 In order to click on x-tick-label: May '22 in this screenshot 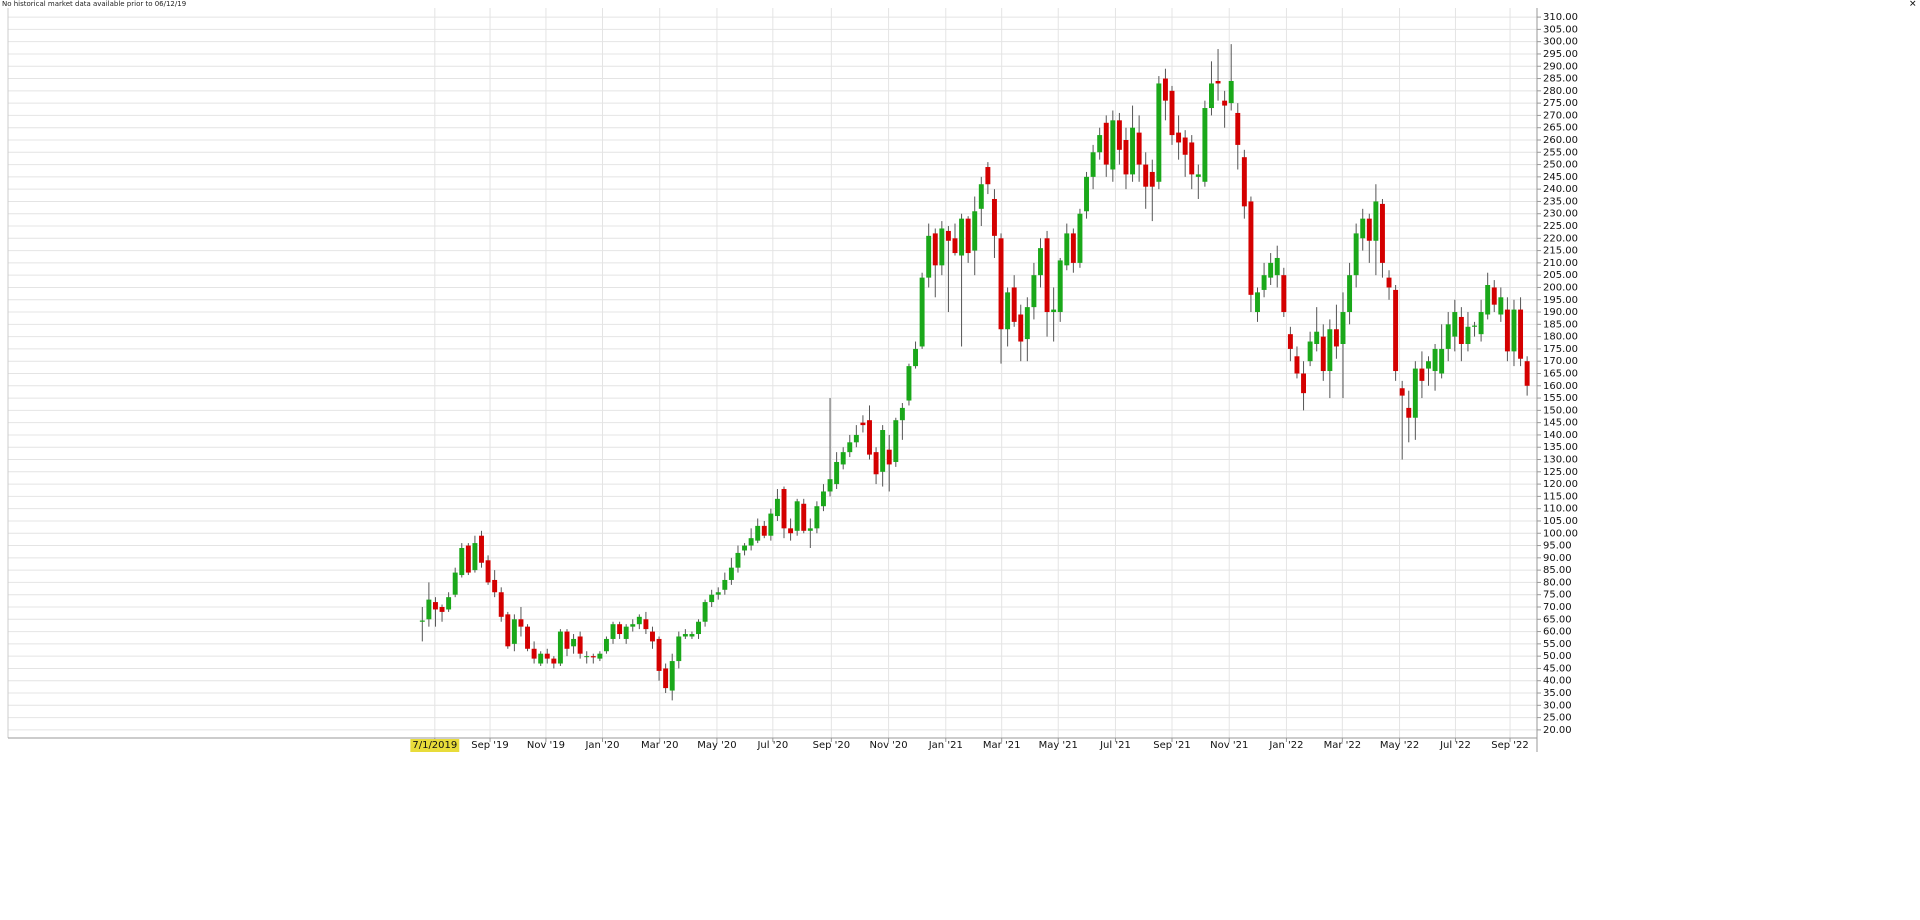, I will do `click(1399, 745)`.